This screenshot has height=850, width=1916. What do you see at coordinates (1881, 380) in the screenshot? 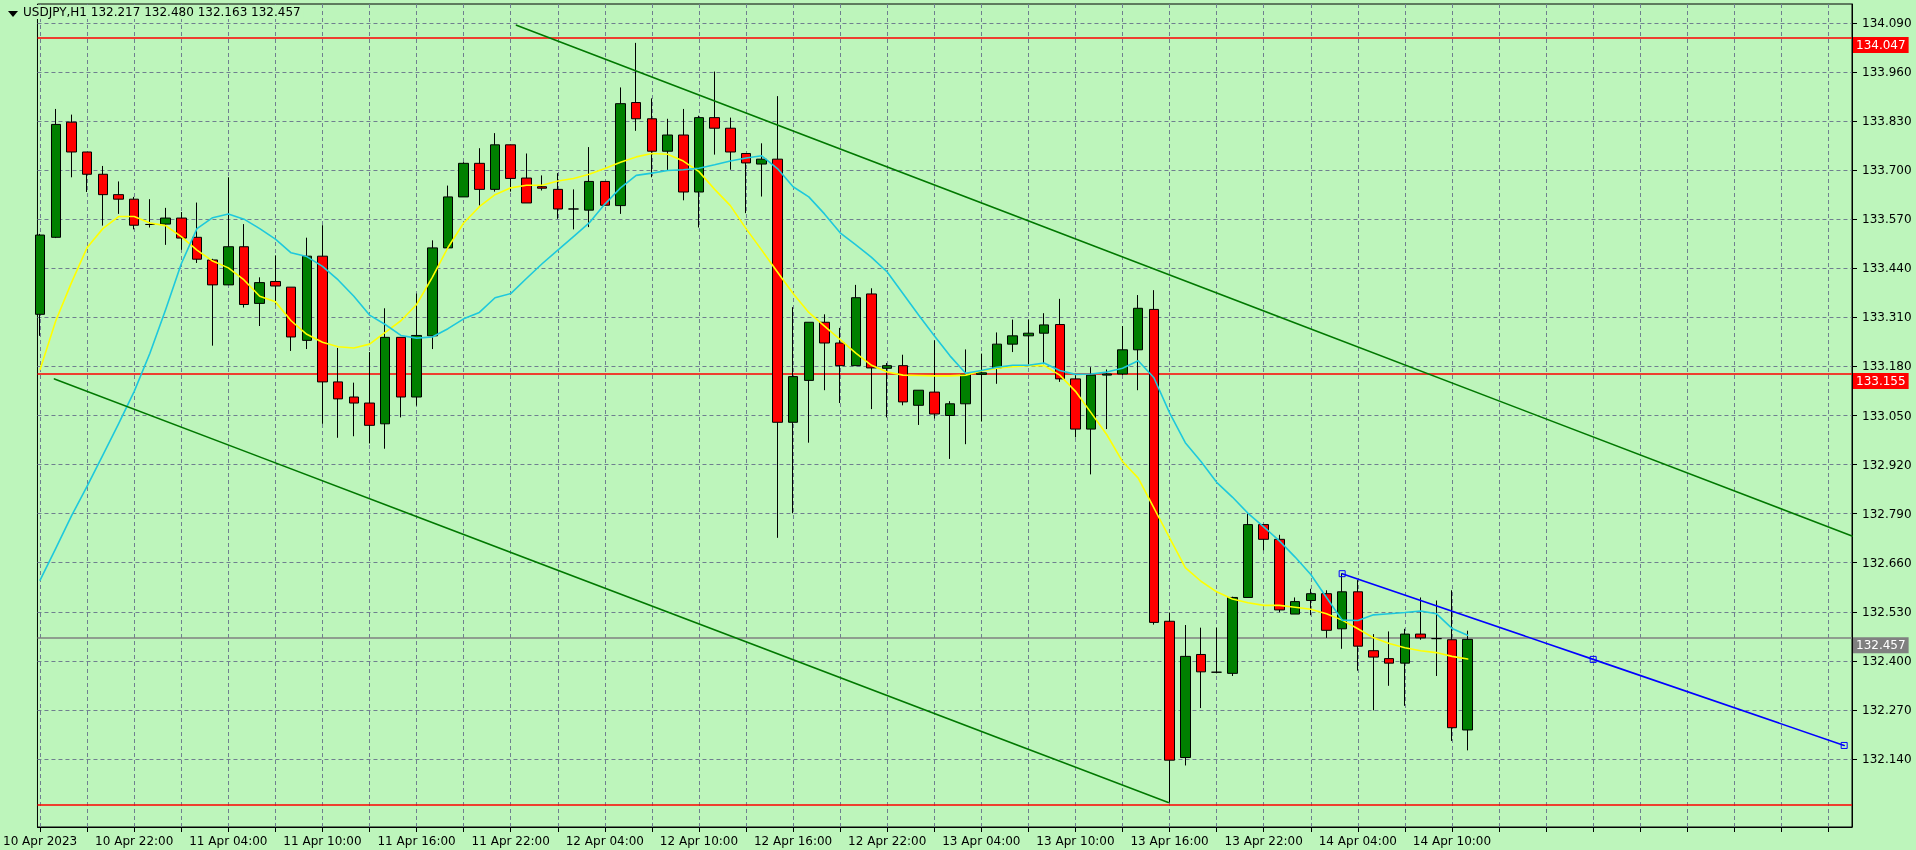
I see `ref-line-label: 133.155` at bounding box center [1881, 380].